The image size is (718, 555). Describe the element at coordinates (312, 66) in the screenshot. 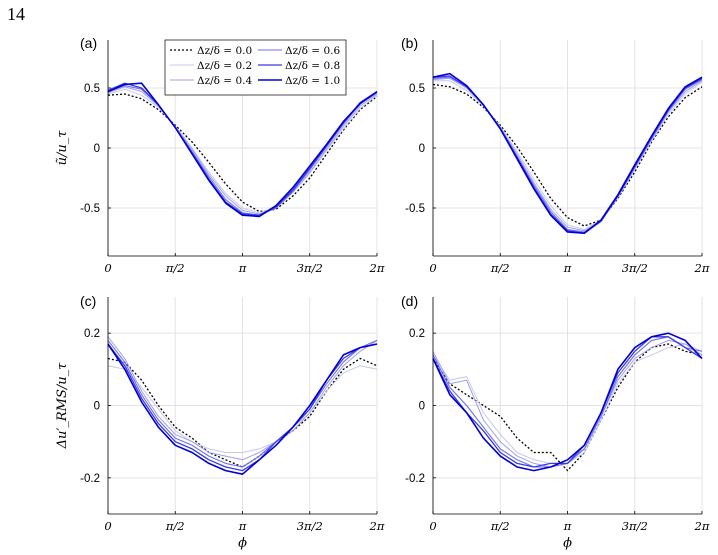

I see `legend-label: Δz/δ = 0.8` at that location.